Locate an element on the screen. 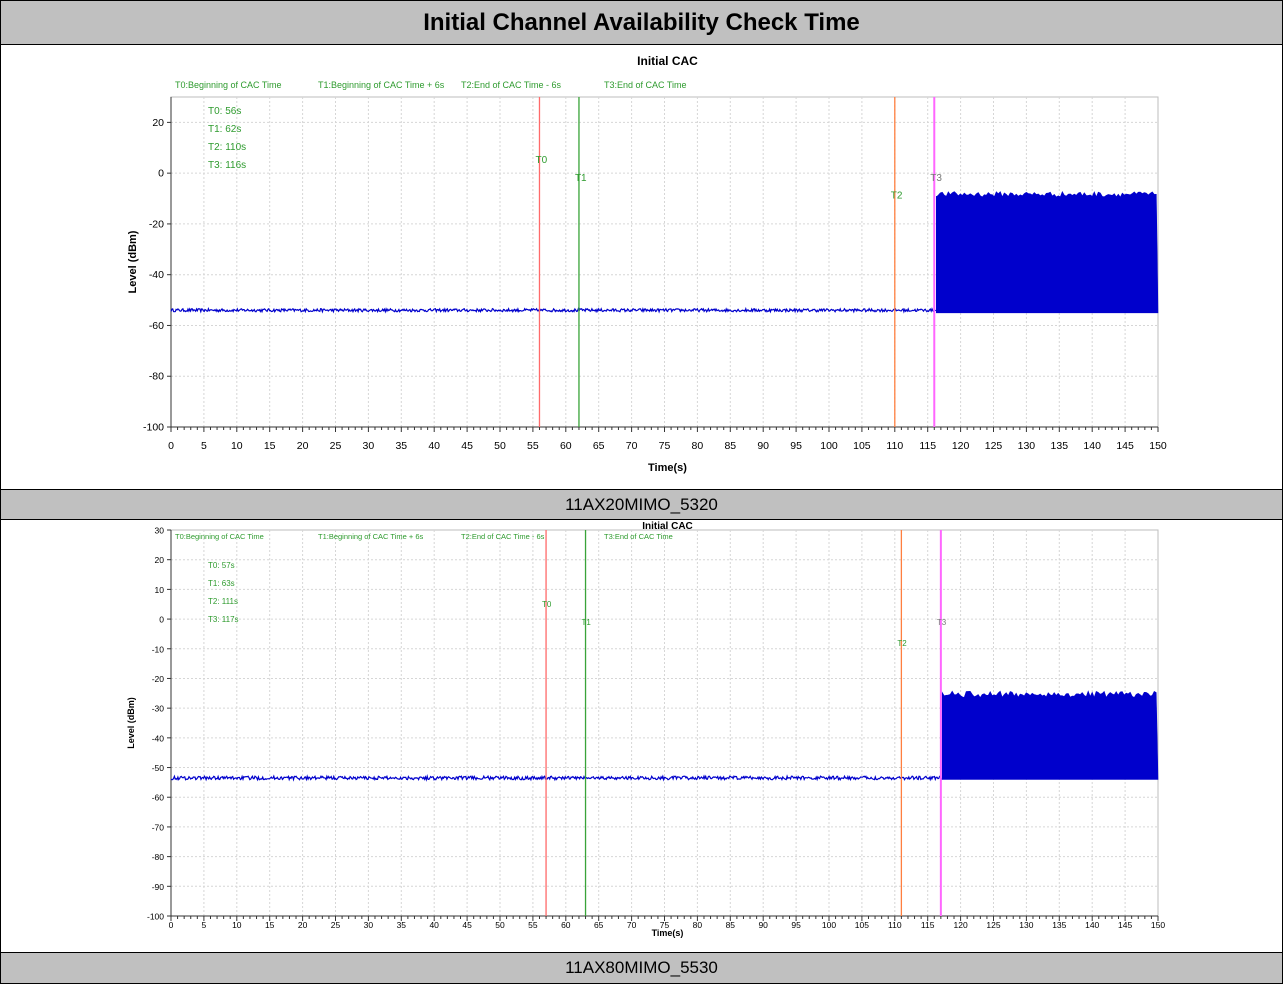 The width and height of the screenshot is (1283, 984). x-tick-label: 40 is located at coordinates (434, 925).